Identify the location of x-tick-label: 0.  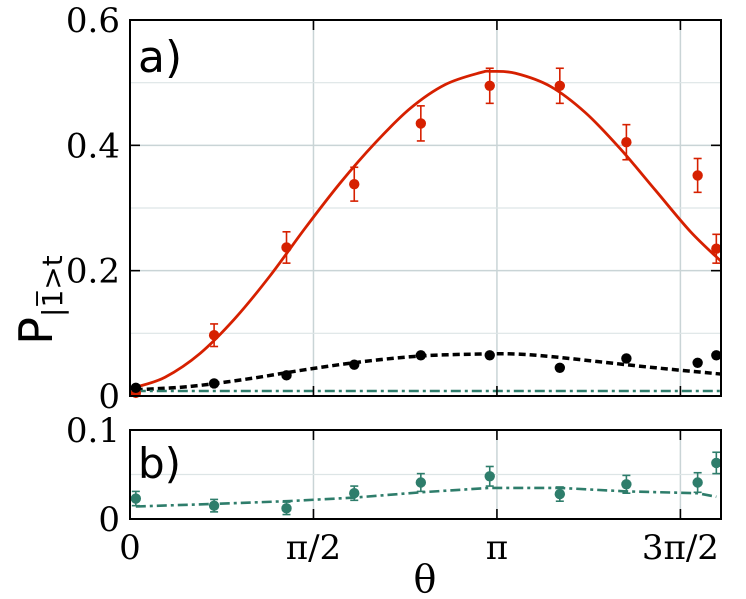
(130, 548).